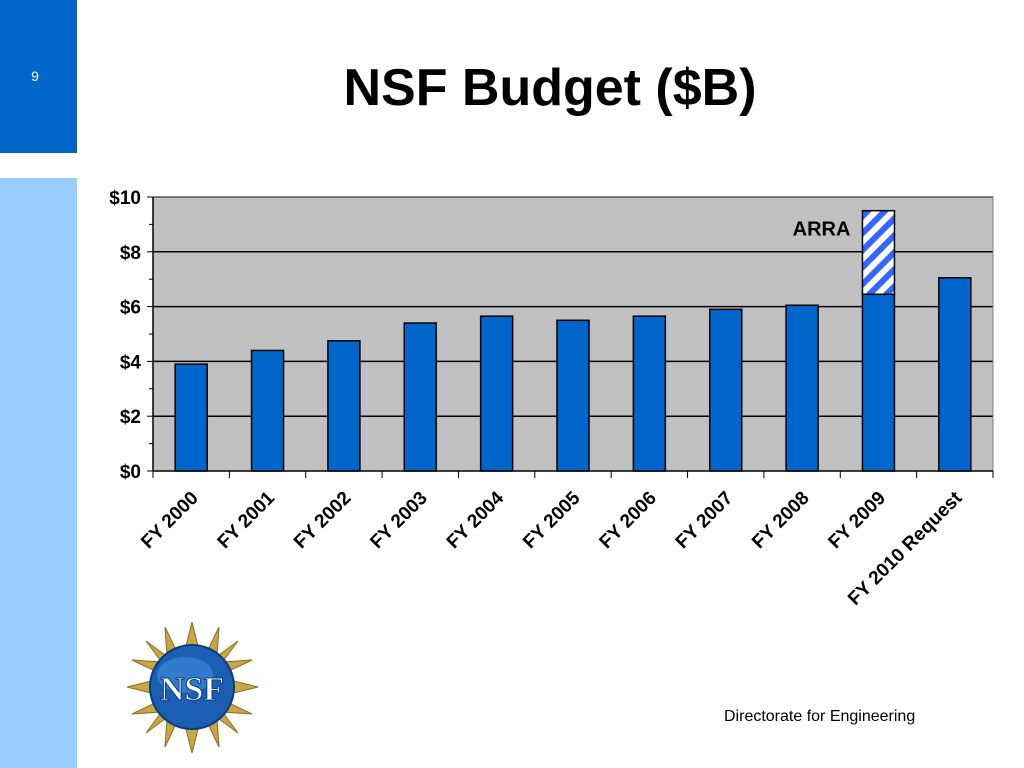 Image resolution: width=1024 pixels, height=768 pixels. What do you see at coordinates (344, 406) in the screenshot?
I see `bar-fy-2002` at bounding box center [344, 406].